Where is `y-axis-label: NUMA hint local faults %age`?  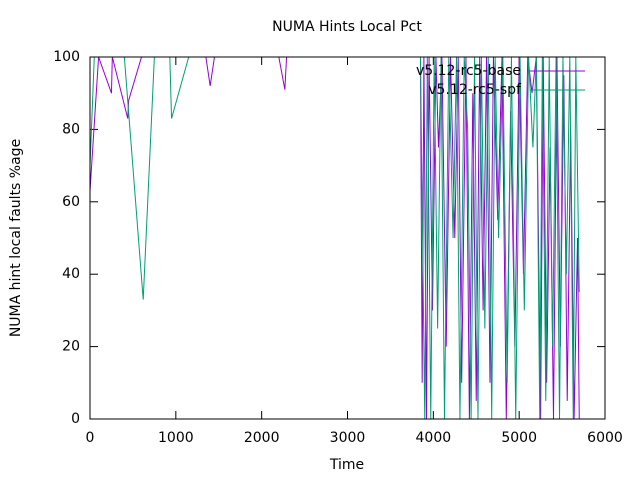
y-axis-label: NUMA hint local faults %age is located at coordinates (16, 238).